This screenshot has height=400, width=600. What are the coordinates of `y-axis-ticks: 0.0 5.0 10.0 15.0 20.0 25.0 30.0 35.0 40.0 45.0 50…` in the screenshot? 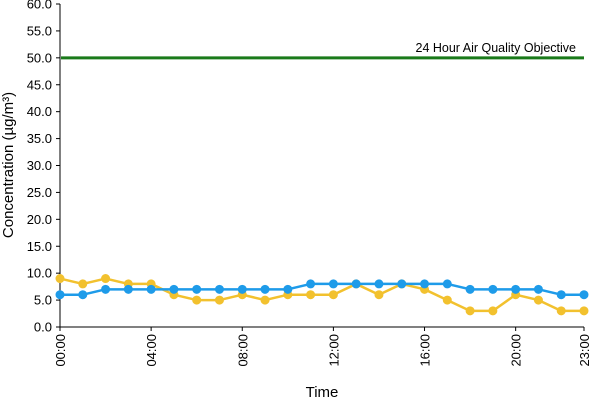 It's located at (43, 167).